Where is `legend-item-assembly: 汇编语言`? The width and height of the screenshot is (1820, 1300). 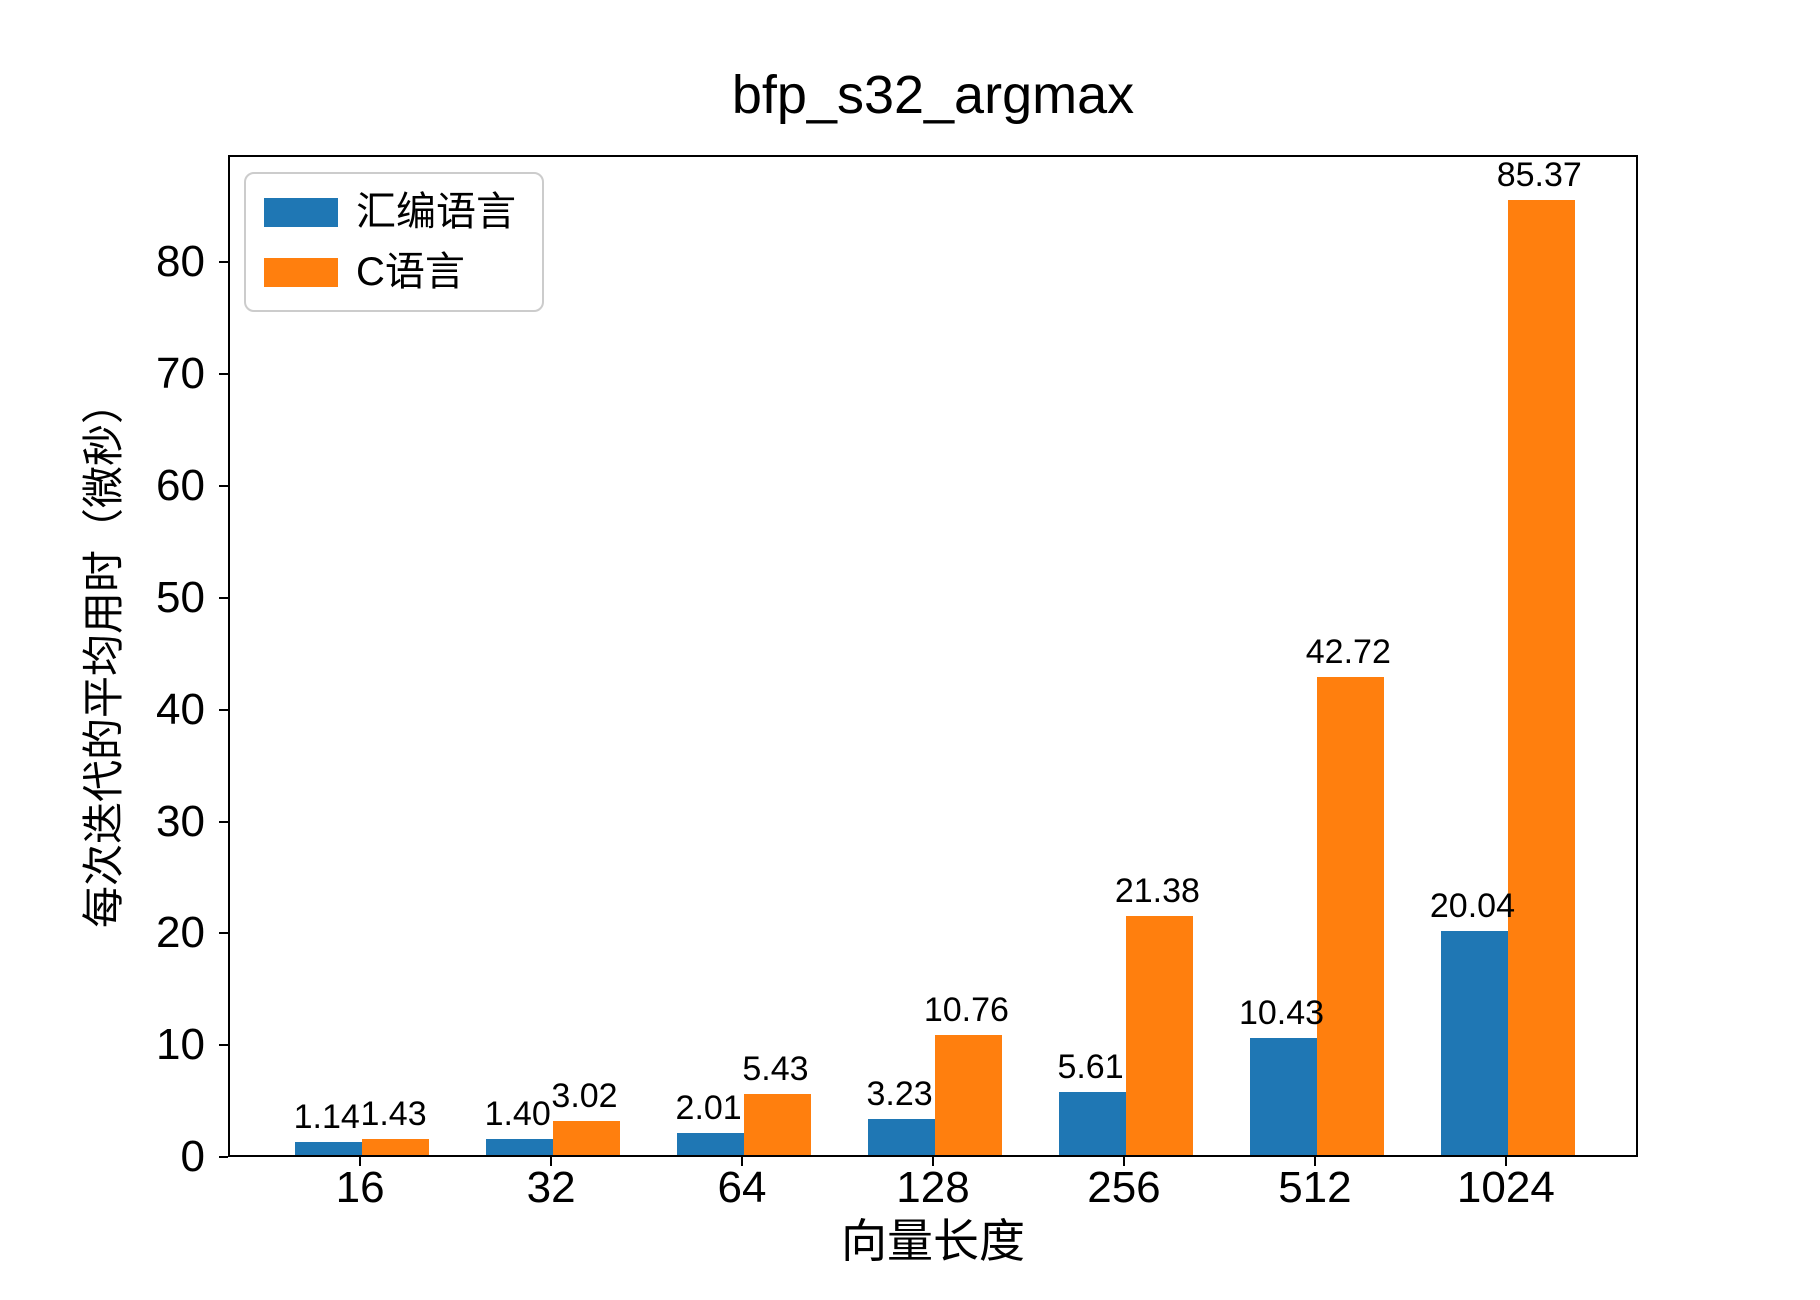
legend-item-assembly: 汇编语言 is located at coordinates (390, 212).